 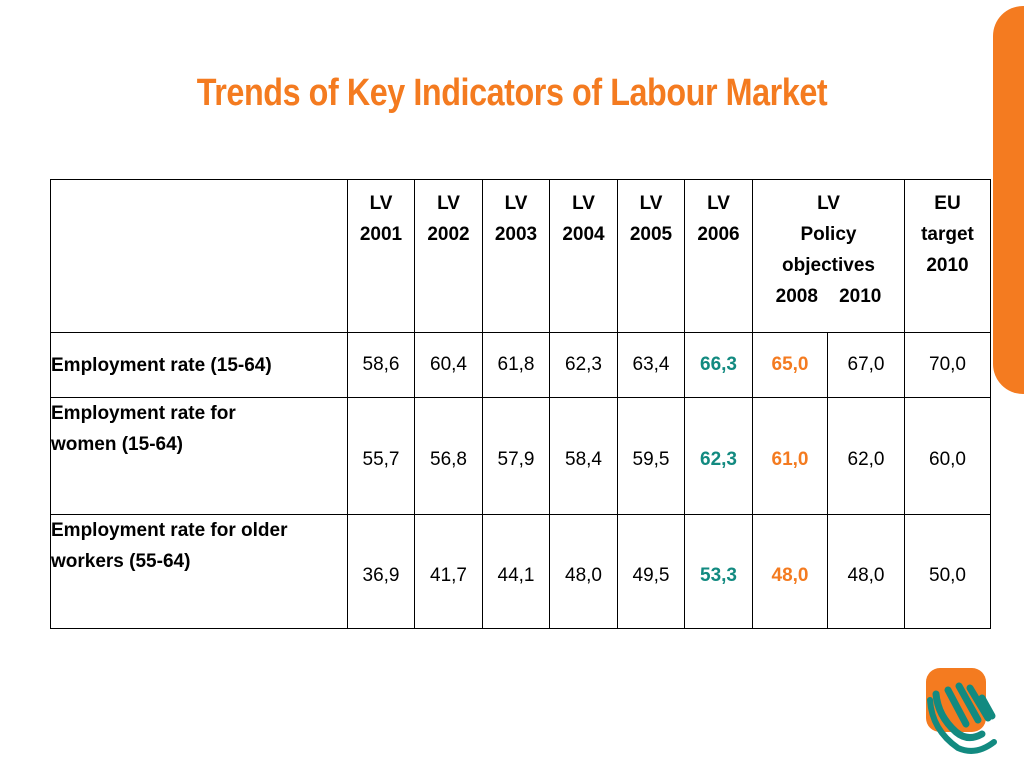 What do you see at coordinates (1008, 200) in the screenshot?
I see `side-accent-bar` at bounding box center [1008, 200].